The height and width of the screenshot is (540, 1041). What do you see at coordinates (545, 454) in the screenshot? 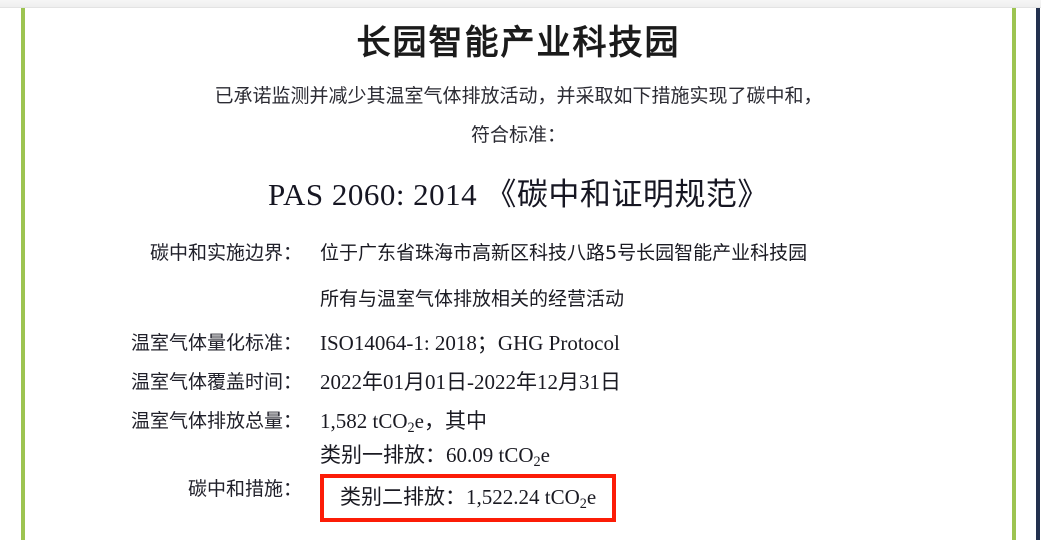
I see `category-one-suffix: e` at bounding box center [545, 454].